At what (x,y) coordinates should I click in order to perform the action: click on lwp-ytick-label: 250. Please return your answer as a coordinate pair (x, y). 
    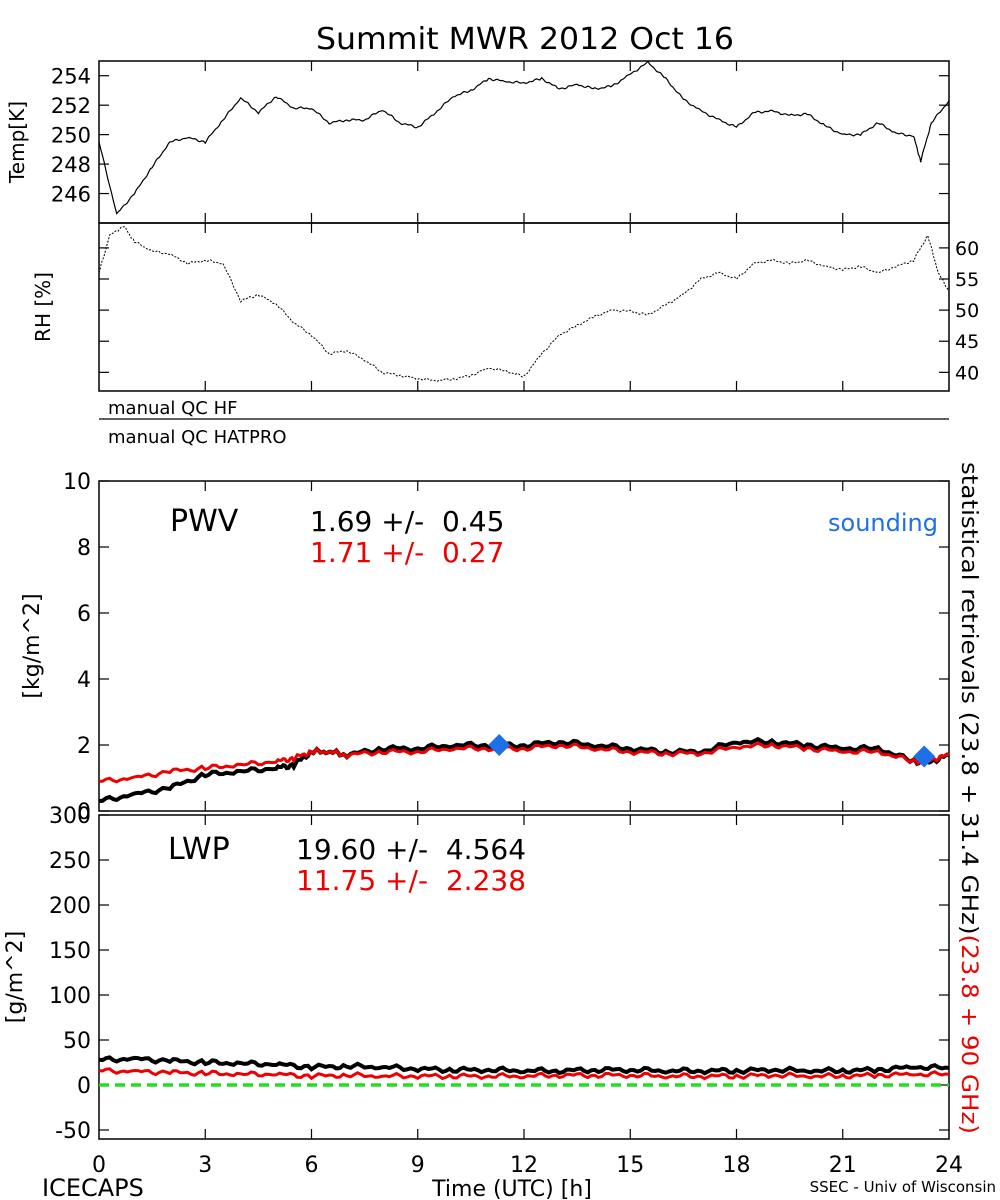
    Looking at the image, I should click on (70, 861).